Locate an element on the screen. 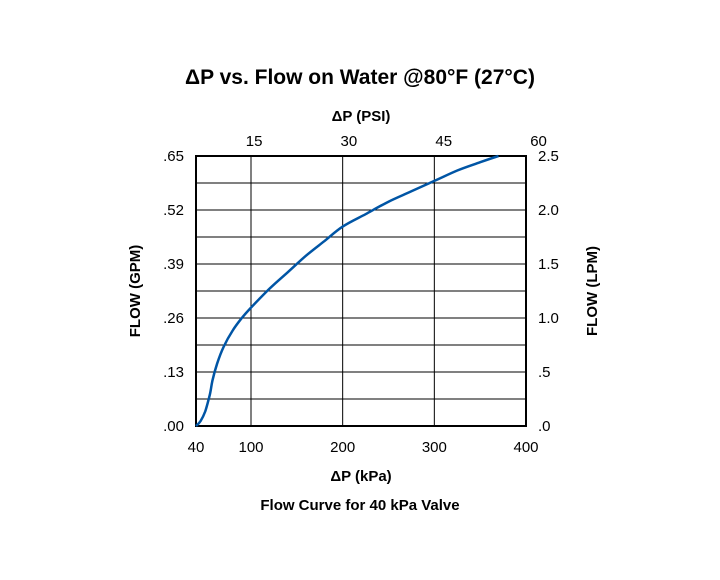  y-tick-label: .65 is located at coordinates (173, 156).